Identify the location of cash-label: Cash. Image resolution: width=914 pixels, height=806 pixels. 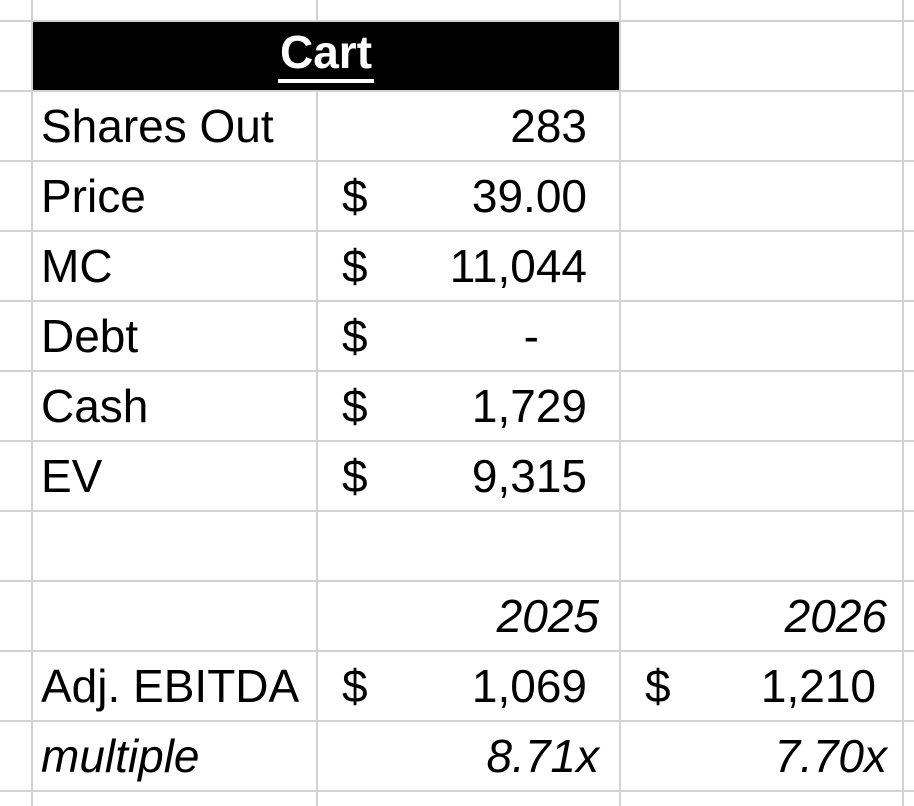
(95, 406).